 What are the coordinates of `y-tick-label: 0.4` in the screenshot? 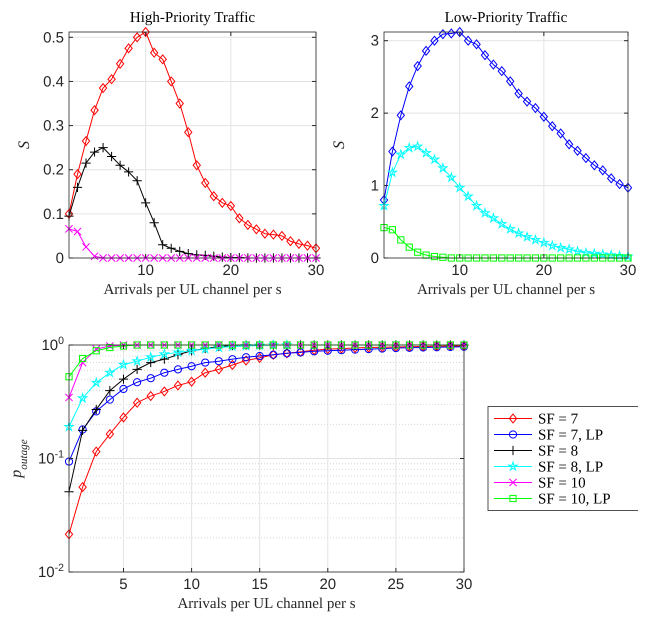 It's located at (53, 81).